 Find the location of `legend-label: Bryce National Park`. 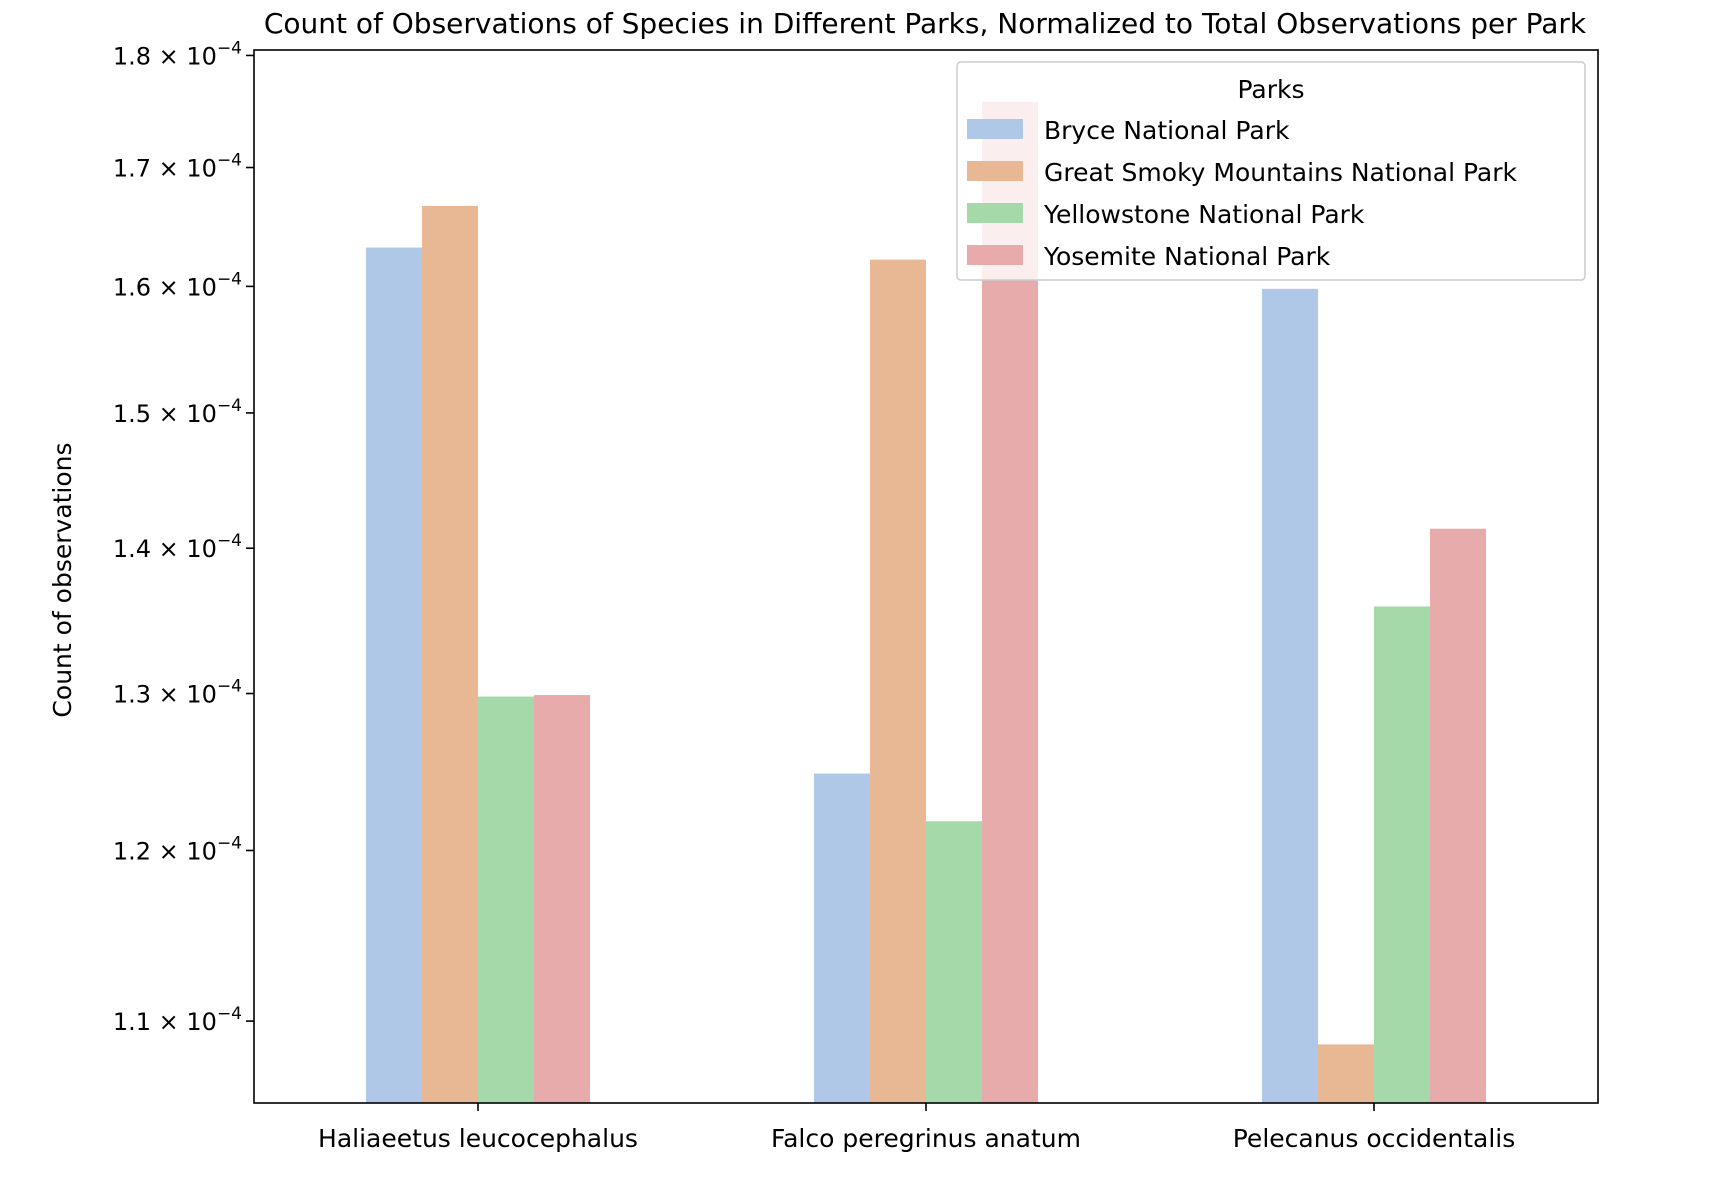

legend-label: Bryce National Park is located at coordinates (1167, 130).